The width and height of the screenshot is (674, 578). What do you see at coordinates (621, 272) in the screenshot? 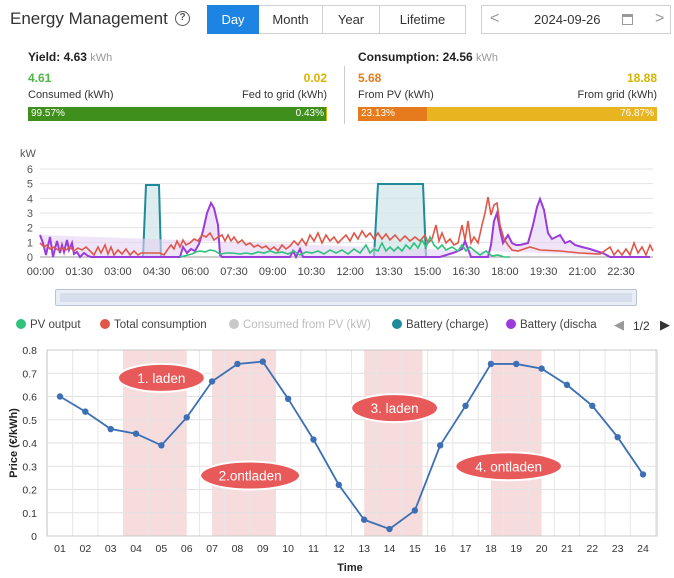
I see `x-tick-label: 22:30` at bounding box center [621, 272].